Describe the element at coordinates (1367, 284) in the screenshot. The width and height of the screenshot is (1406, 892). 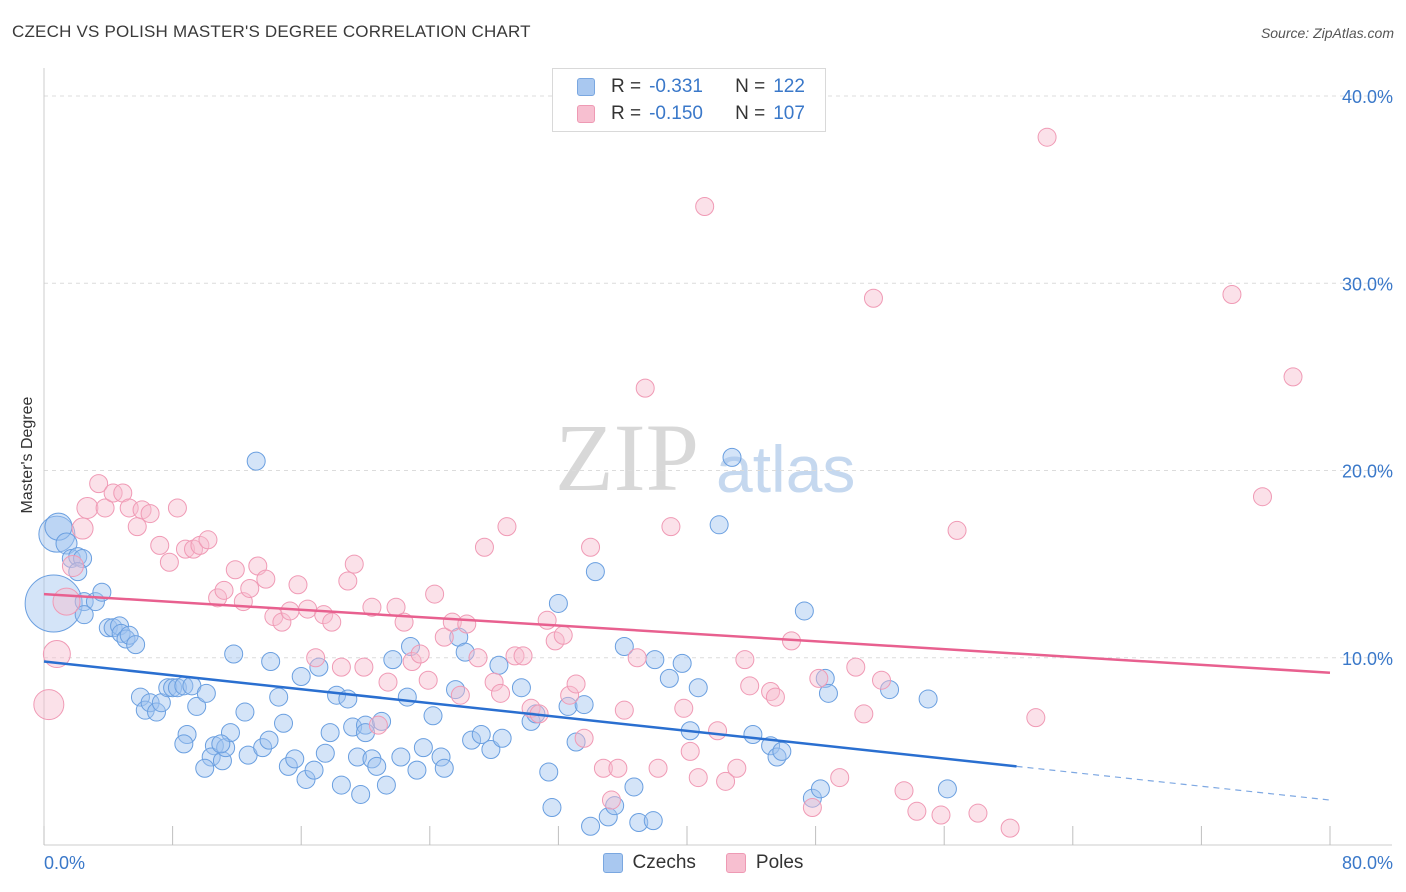
I see `y-tick-label: 30.0%` at that location.